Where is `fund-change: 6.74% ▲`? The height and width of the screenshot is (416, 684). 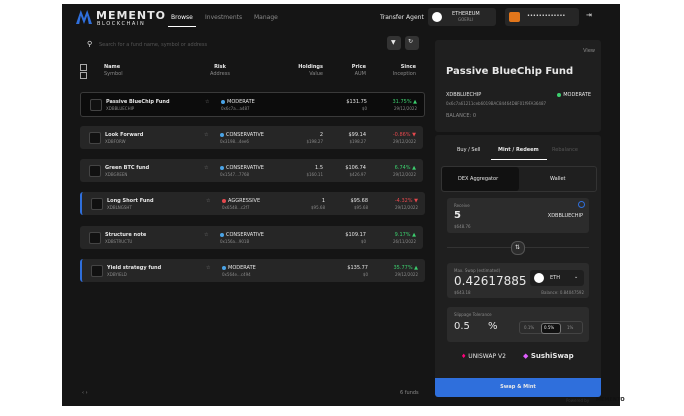 fund-change: 6.74% ▲ is located at coordinates (405, 168).